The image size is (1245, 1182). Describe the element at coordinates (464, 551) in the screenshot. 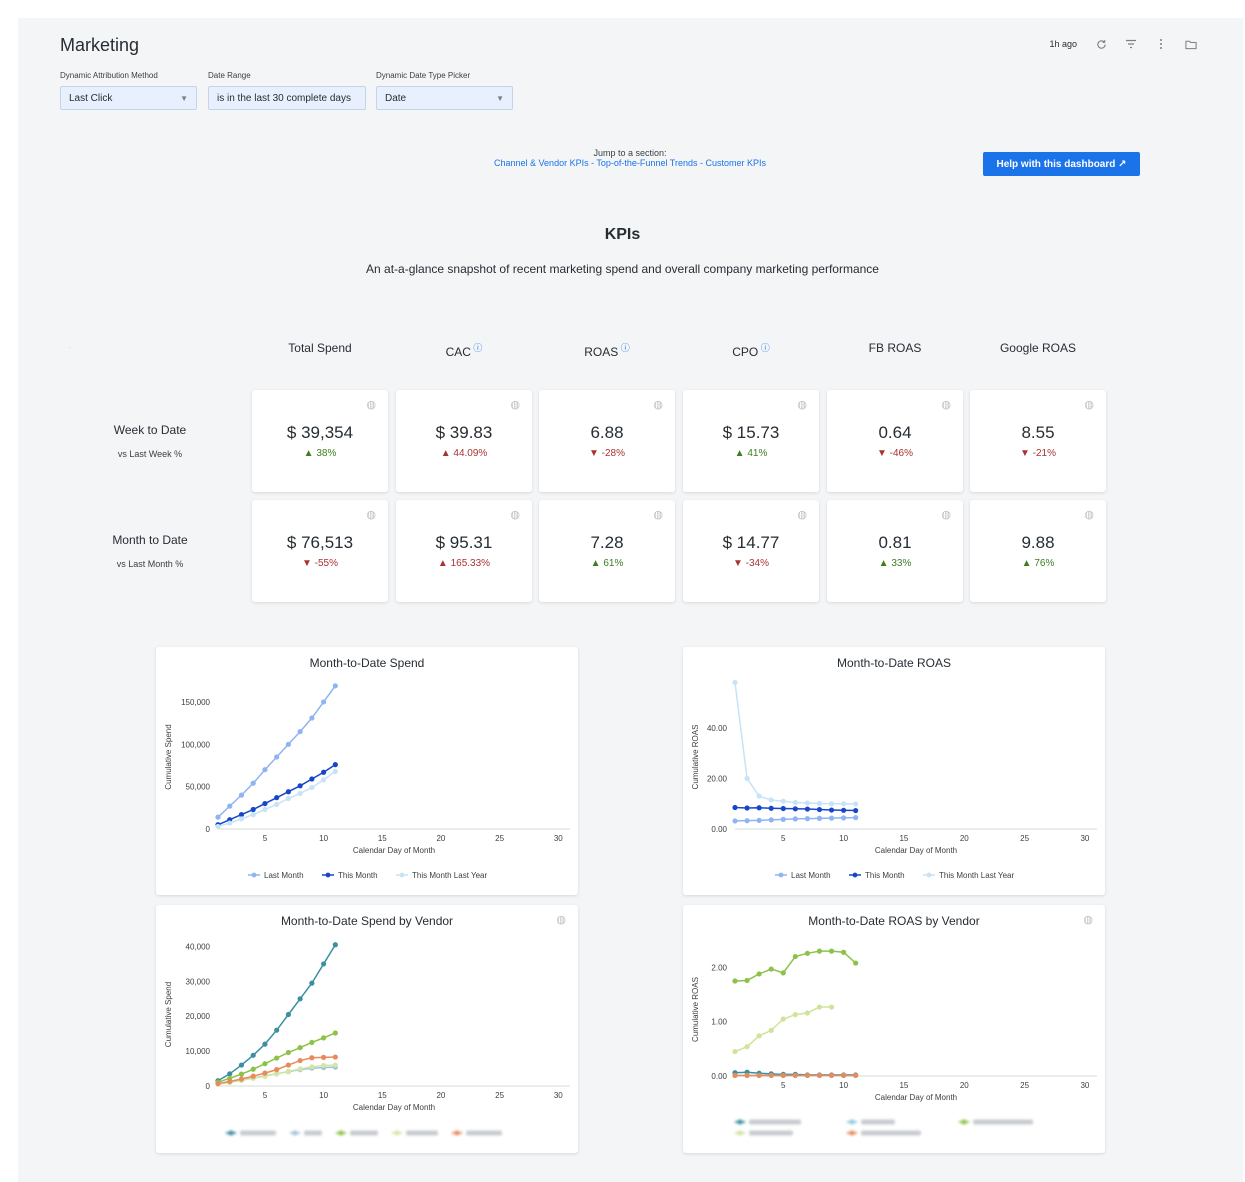

I see `kpi-tile: ◍ $ 95.31 ▲ 165.33%` at that location.